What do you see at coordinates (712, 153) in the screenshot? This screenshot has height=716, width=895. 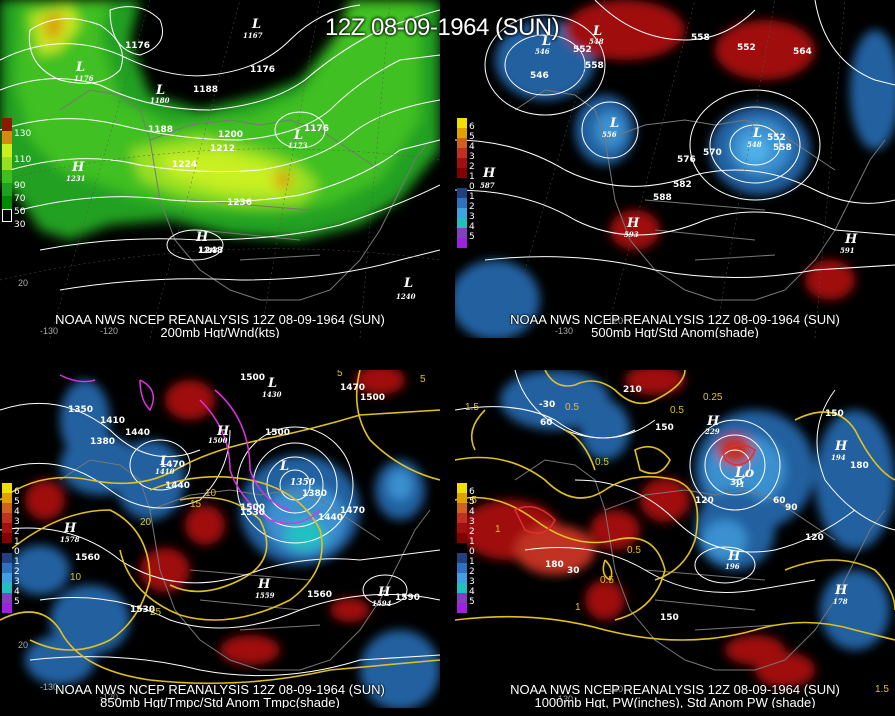 I see `contour-label: 570` at bounding box center [712, 153].